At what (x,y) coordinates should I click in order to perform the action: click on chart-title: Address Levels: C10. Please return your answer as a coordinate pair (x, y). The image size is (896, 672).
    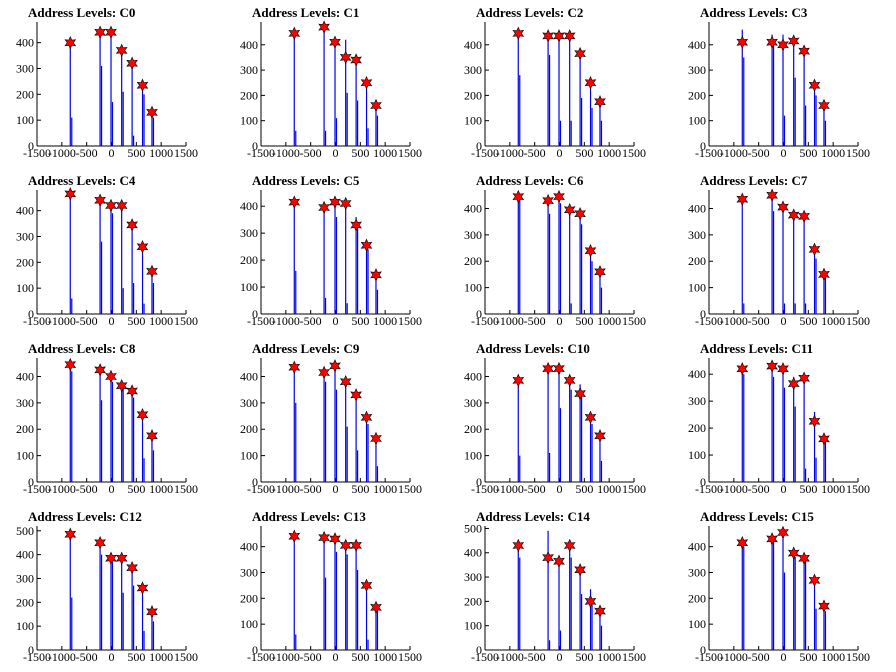
    Looking at the image, I should click on (533, 348).